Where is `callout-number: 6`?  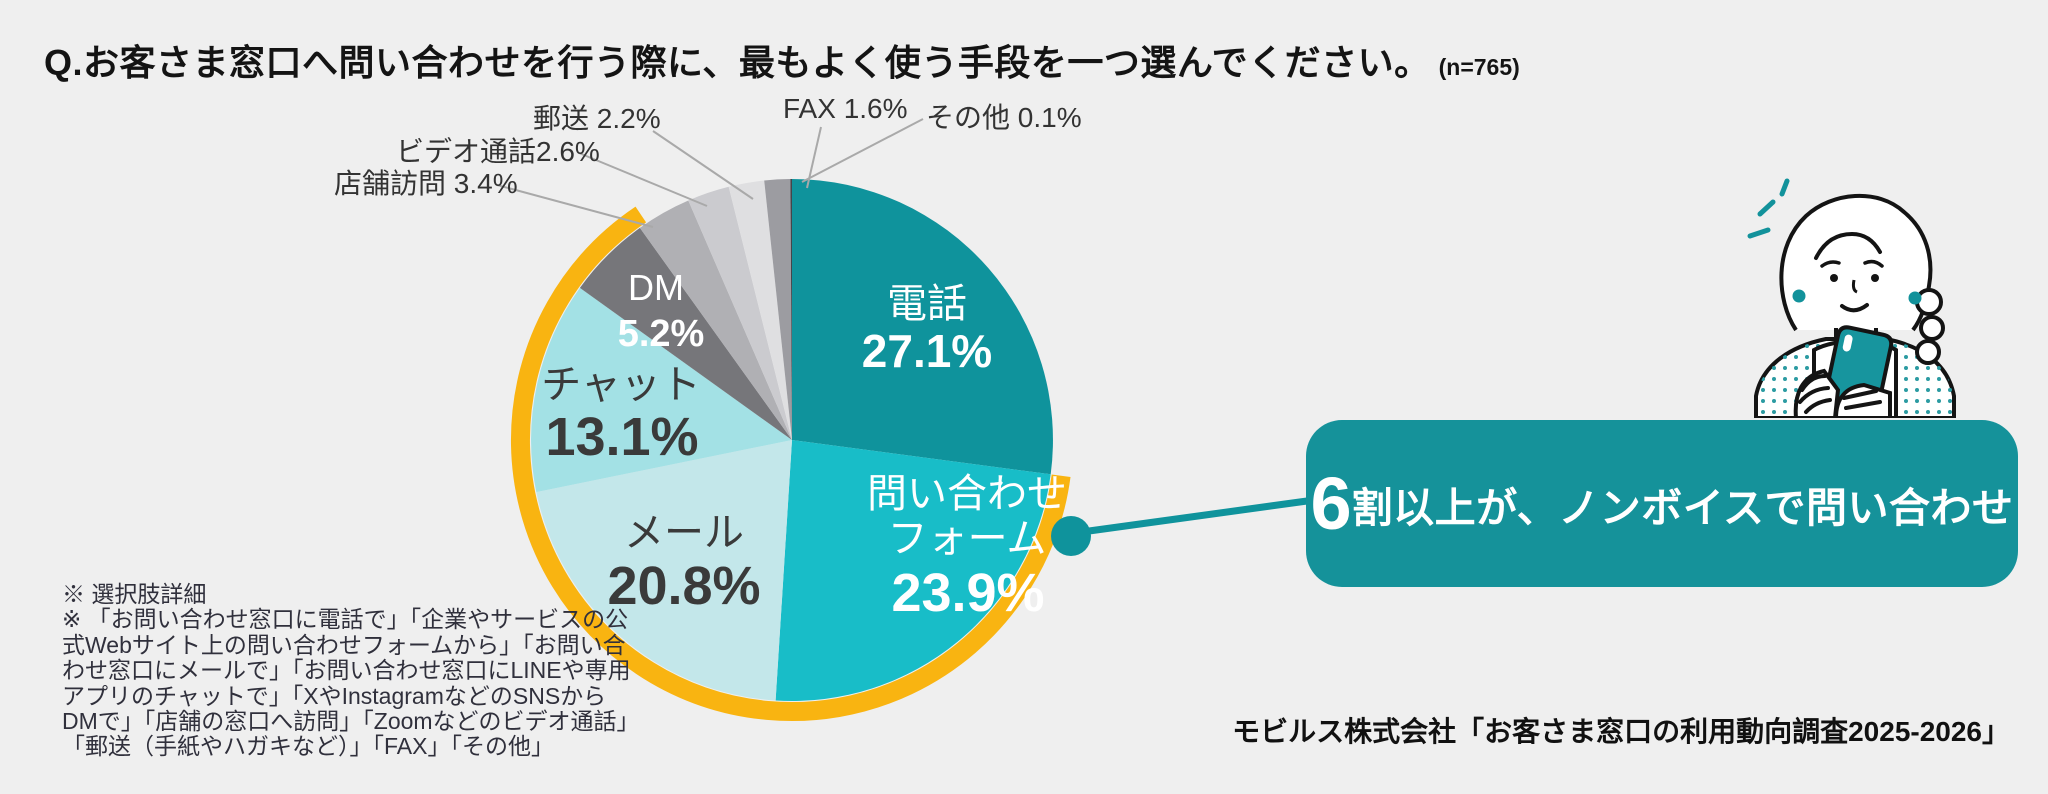 callout-number: 6 is located at coordinates (1331, 503).